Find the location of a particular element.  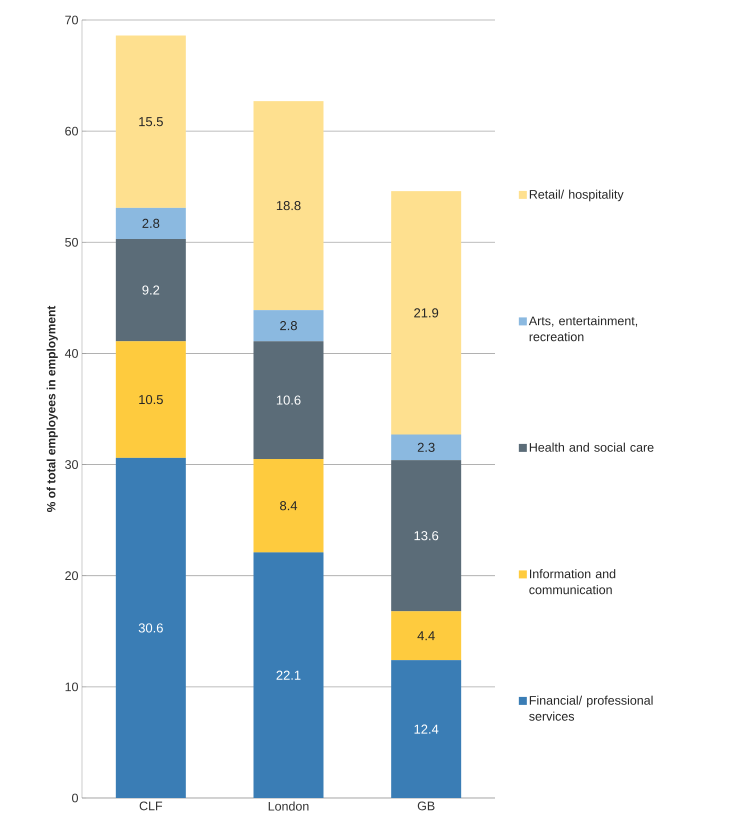

x-tick-label: London is located at coordinates (288, 806).